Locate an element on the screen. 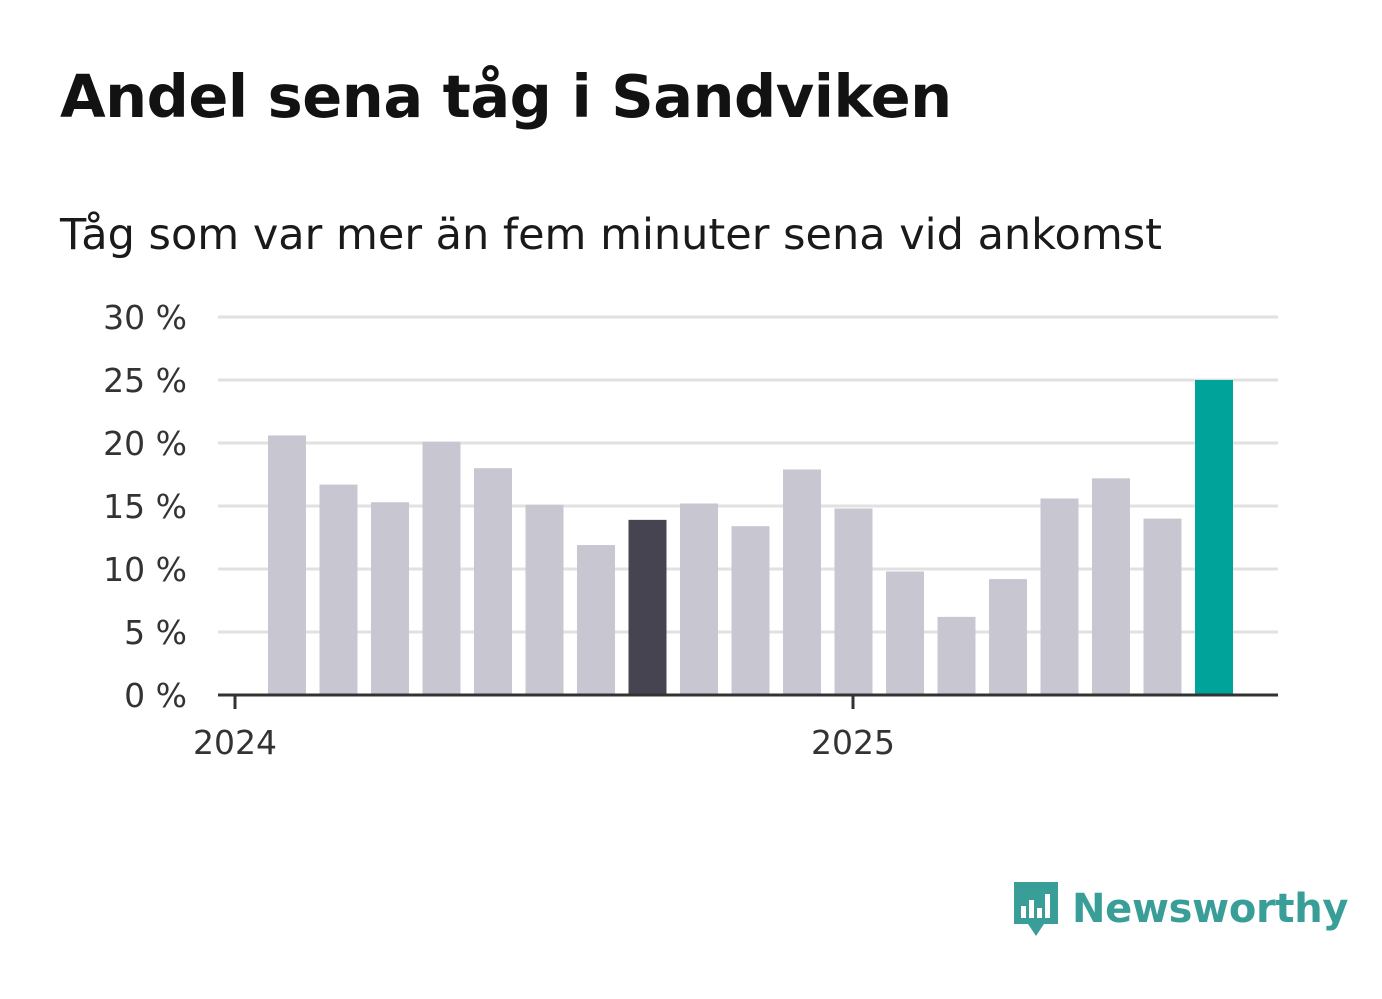 This screenshot has height=999, width=1382. y-axis-ticks: 0 % 5 % 10 % 15 % 20 % 25 % 30 % is located at coordinates (145, 506).